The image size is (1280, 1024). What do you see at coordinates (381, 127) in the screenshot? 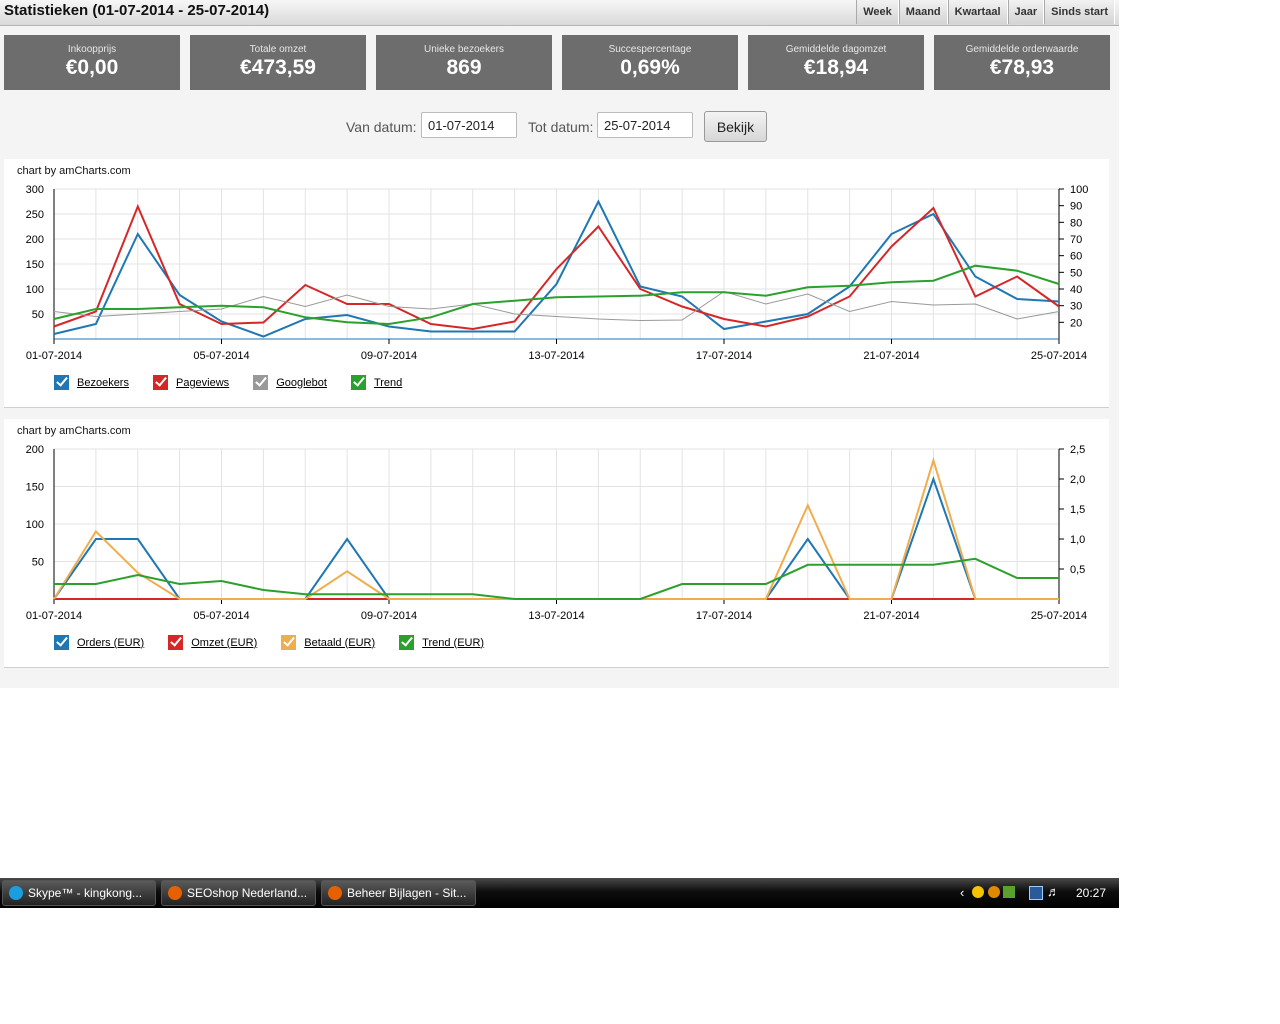
I see `from-date-label: Van datum:` at bounding box center [381, 127].